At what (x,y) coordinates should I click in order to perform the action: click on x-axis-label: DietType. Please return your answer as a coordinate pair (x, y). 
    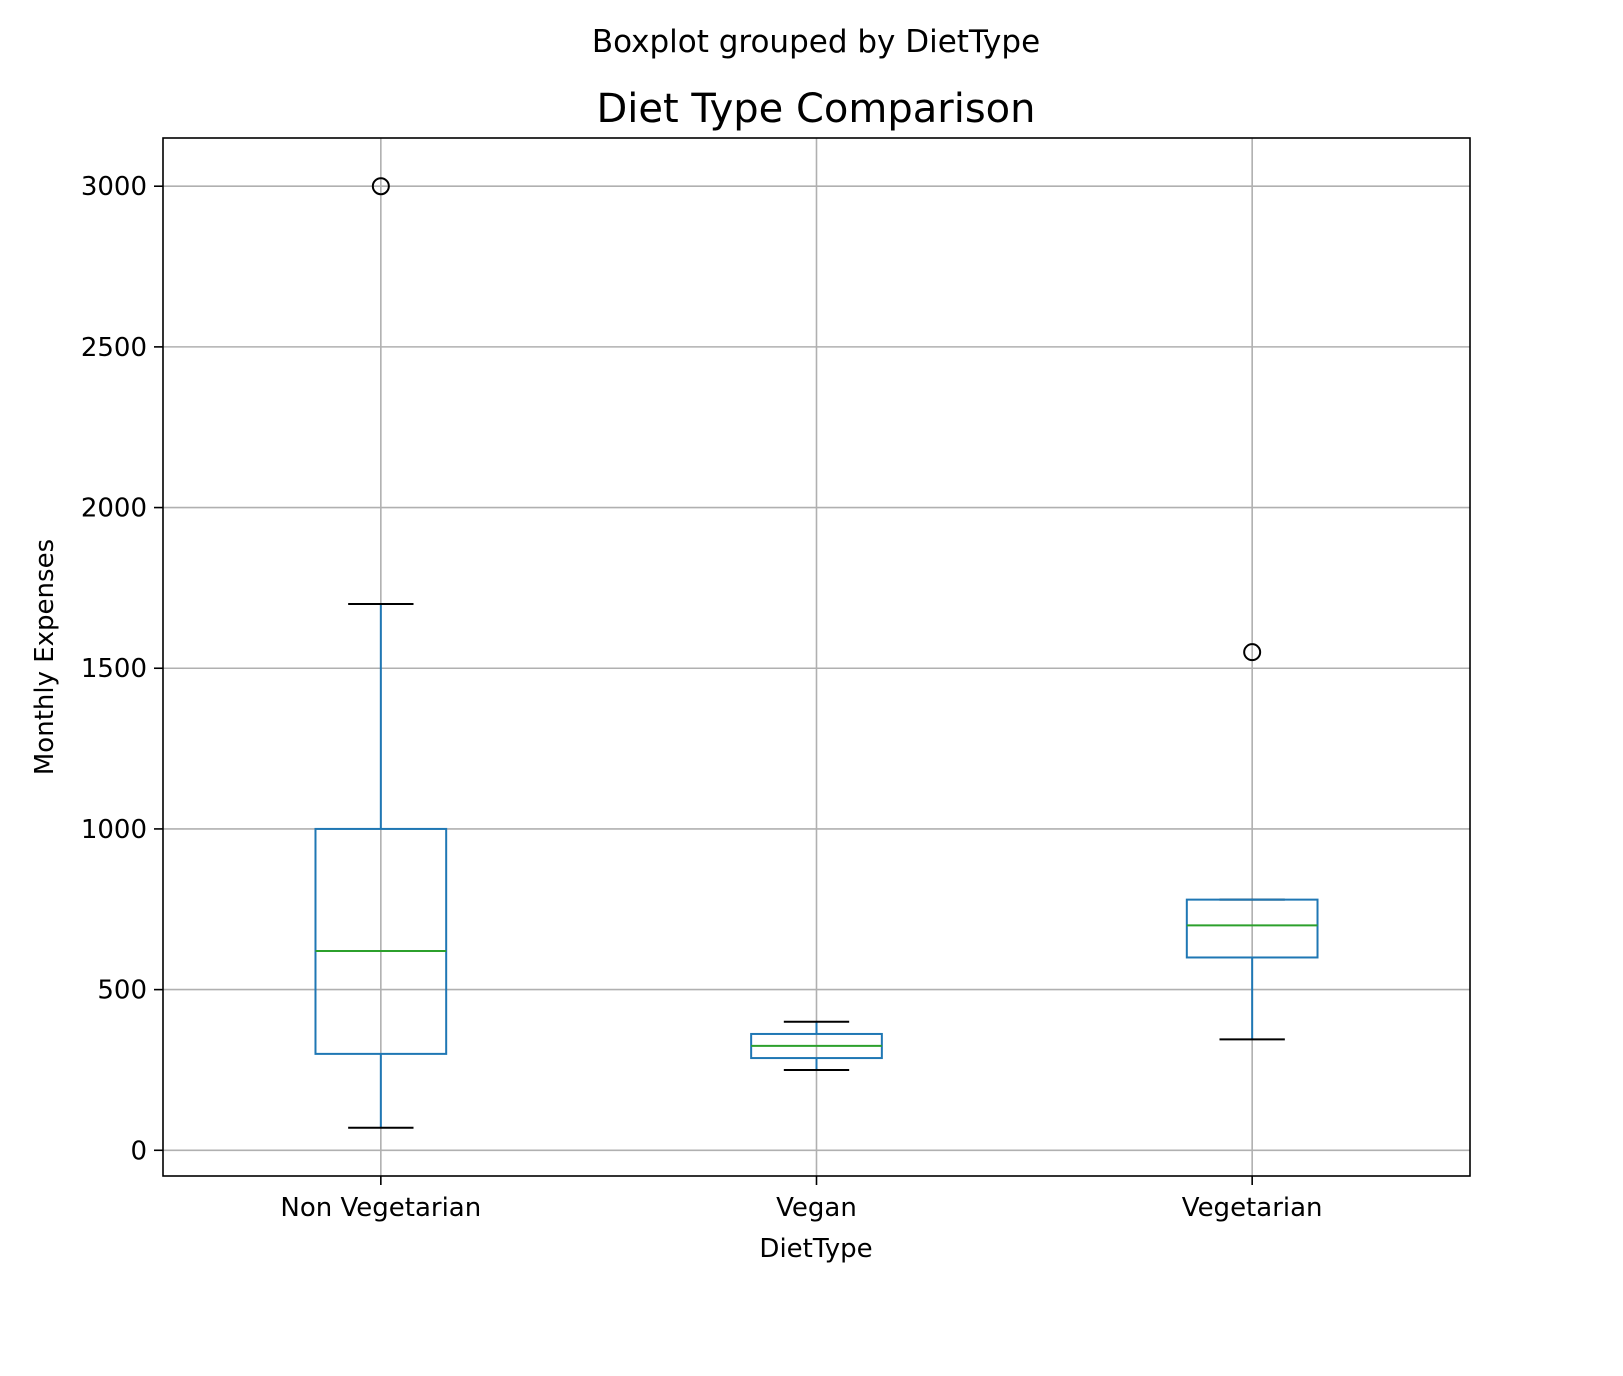
    Looking at the image, I should click on (815, 1249).